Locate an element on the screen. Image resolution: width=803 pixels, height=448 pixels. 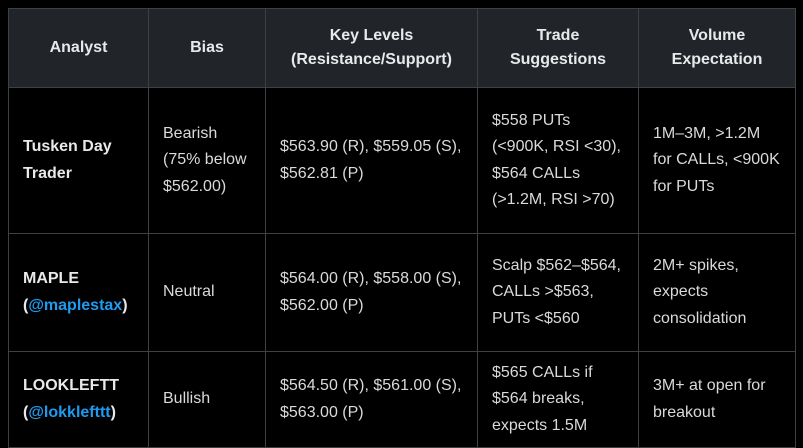
col-header-analyst: Analyst is located at coordinates (78, 48).